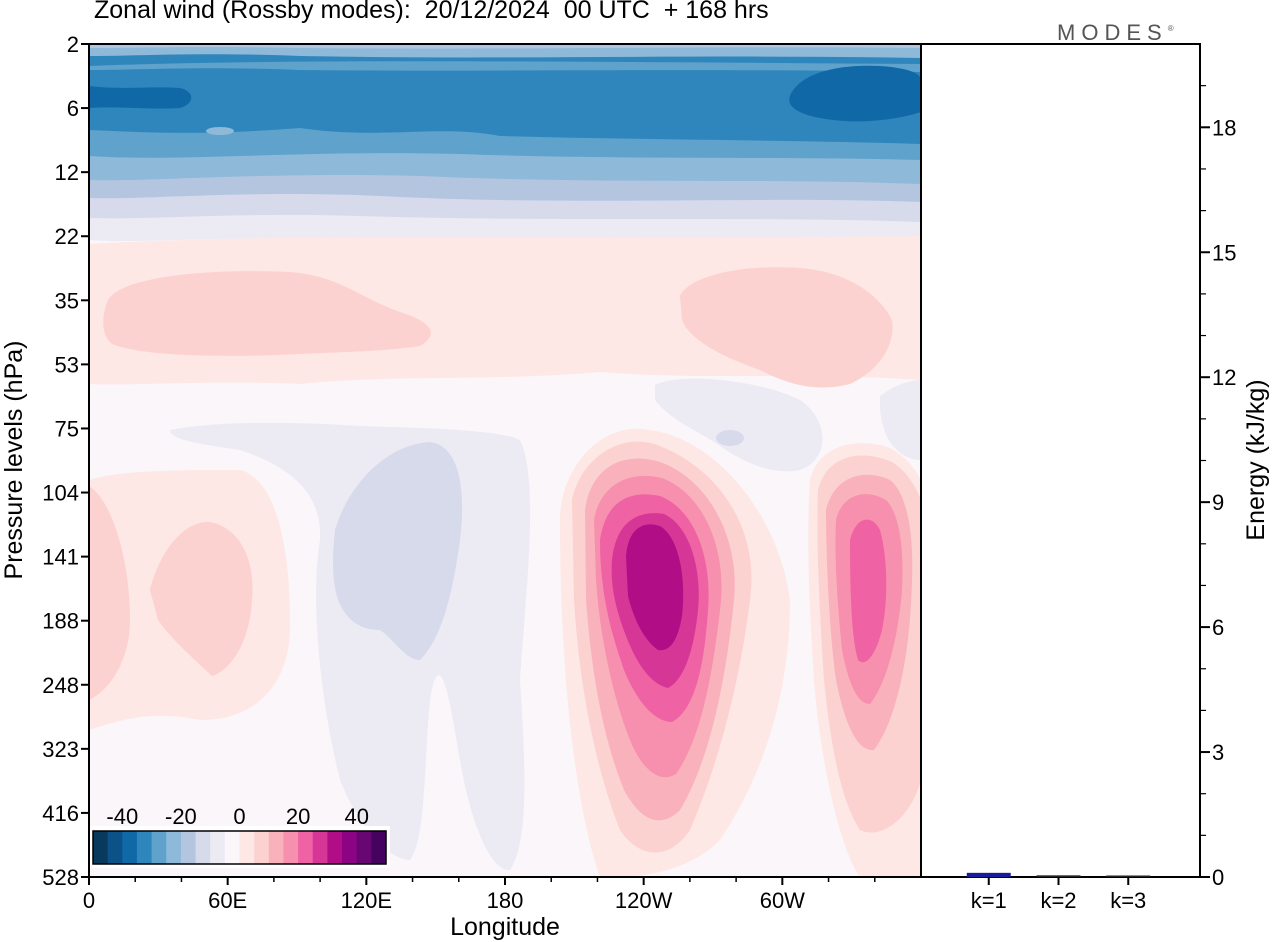 The width and height of the screenshot is (1280, 942). What do you see at coordinates (67, 364) in the screenshot?
I see `y-tick-label: 53` at bounding box center [67, 364].